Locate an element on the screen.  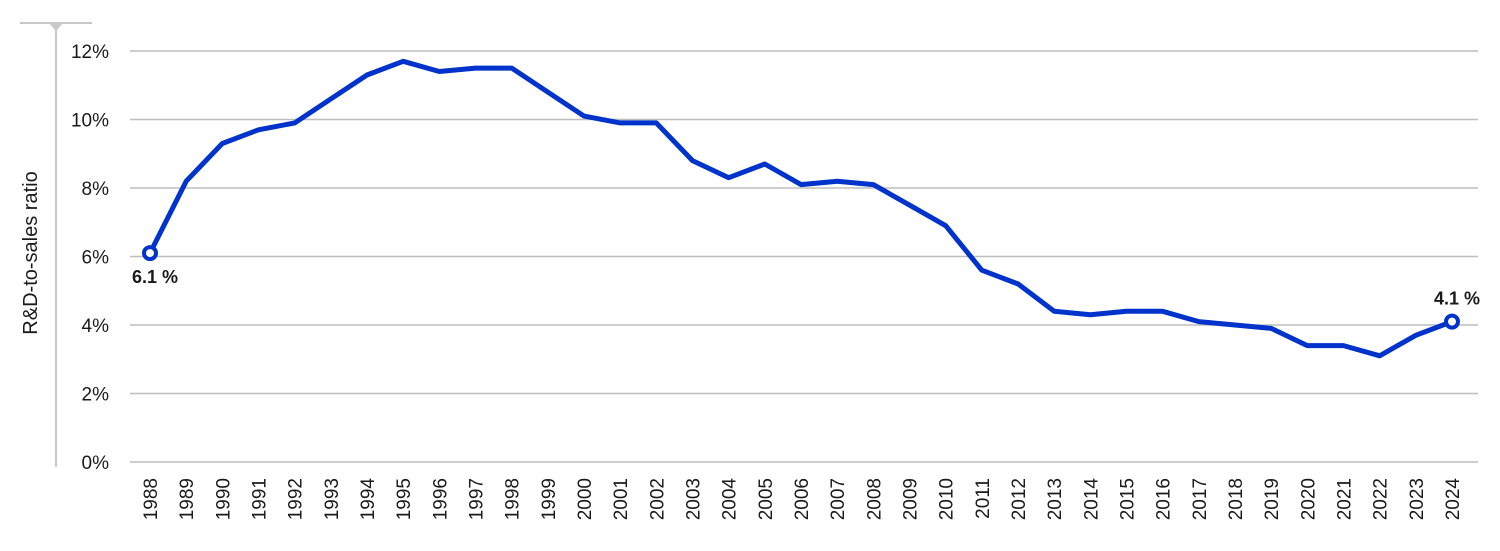
x-tick-label: 1998 is located at coordinates (513, 499).